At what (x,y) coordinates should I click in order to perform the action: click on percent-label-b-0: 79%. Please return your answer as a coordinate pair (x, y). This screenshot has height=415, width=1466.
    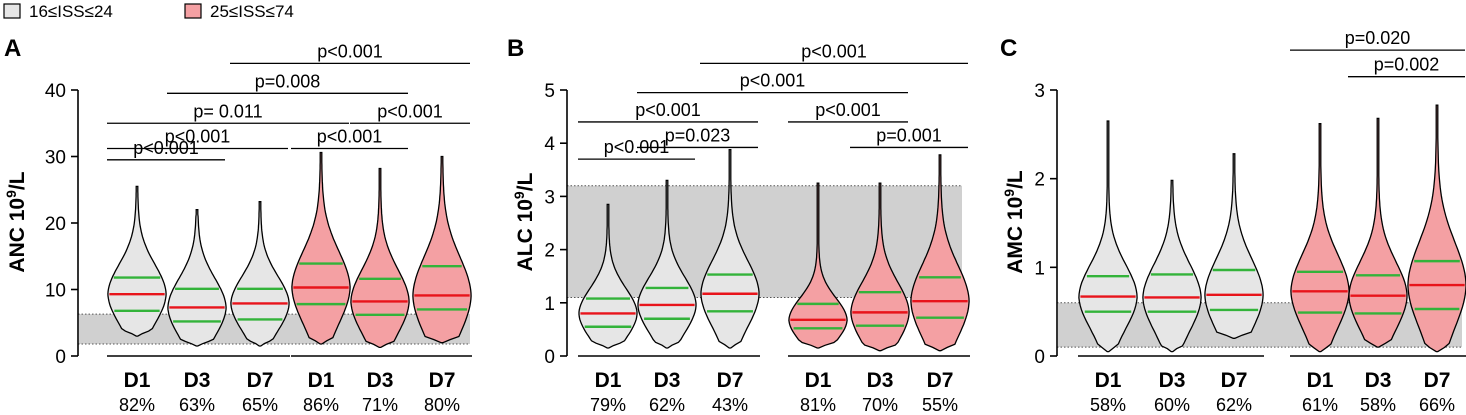
    Looking at the image, I should click on (608, 405).